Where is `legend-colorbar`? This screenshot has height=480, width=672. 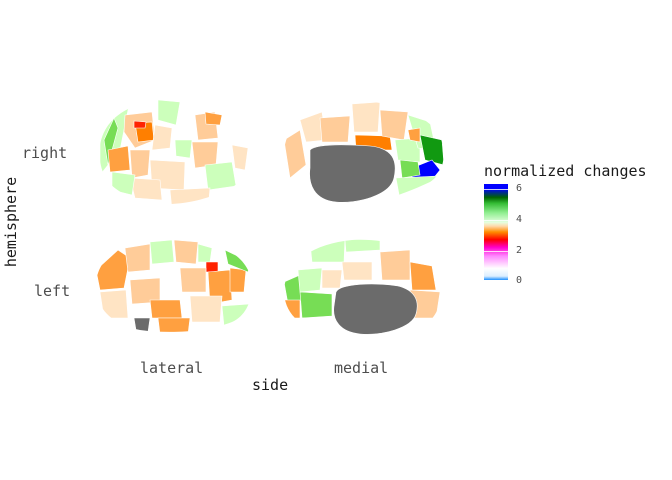
legend-colorbar is located at coordinates (496, 232).